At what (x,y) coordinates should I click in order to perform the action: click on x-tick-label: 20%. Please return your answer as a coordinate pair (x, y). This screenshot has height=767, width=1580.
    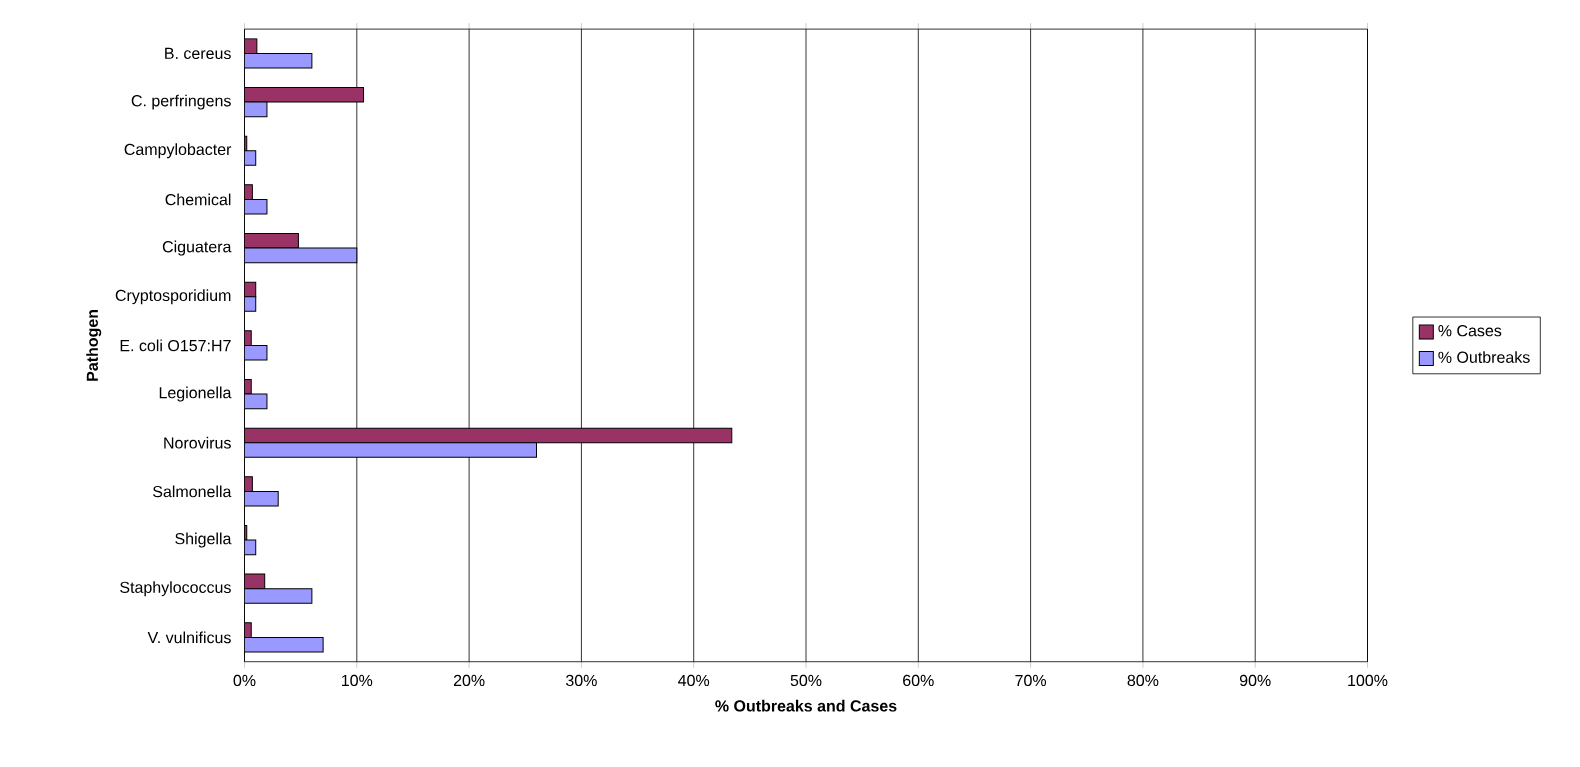
    Looking at the image, I should click on (469, 680).